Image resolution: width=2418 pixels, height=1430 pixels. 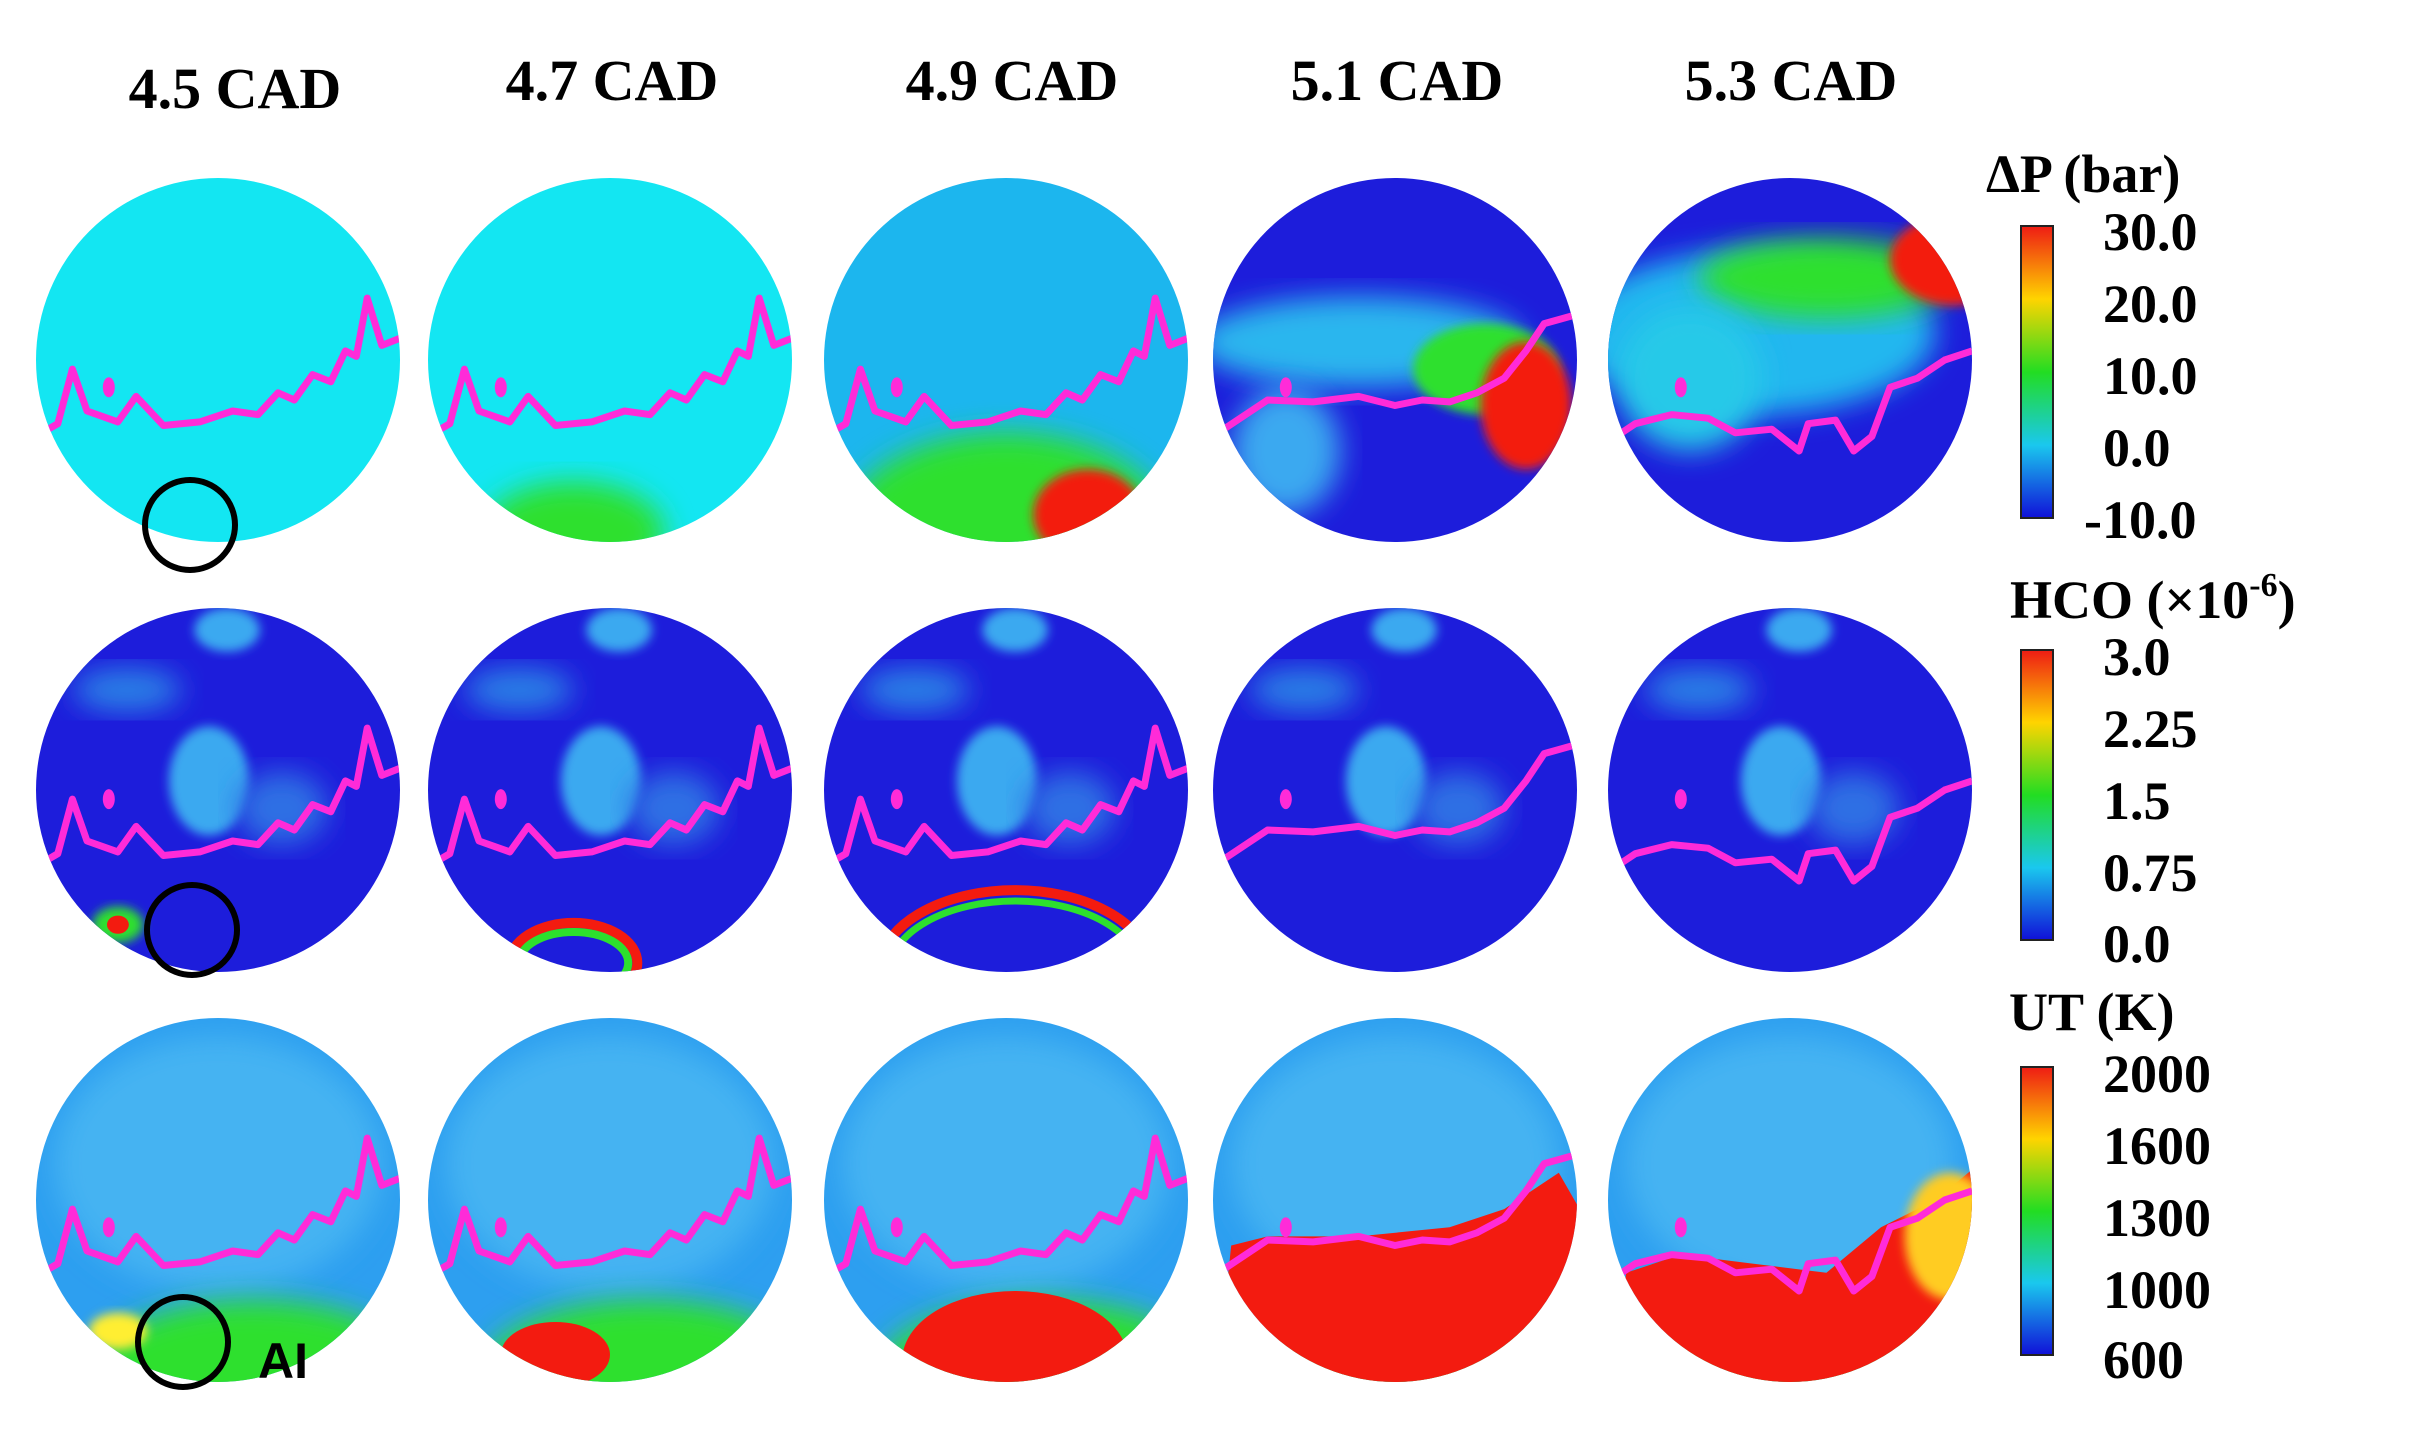 I want to click on legend-title-hco-exponent: -6, so click(x=2263, y=585).